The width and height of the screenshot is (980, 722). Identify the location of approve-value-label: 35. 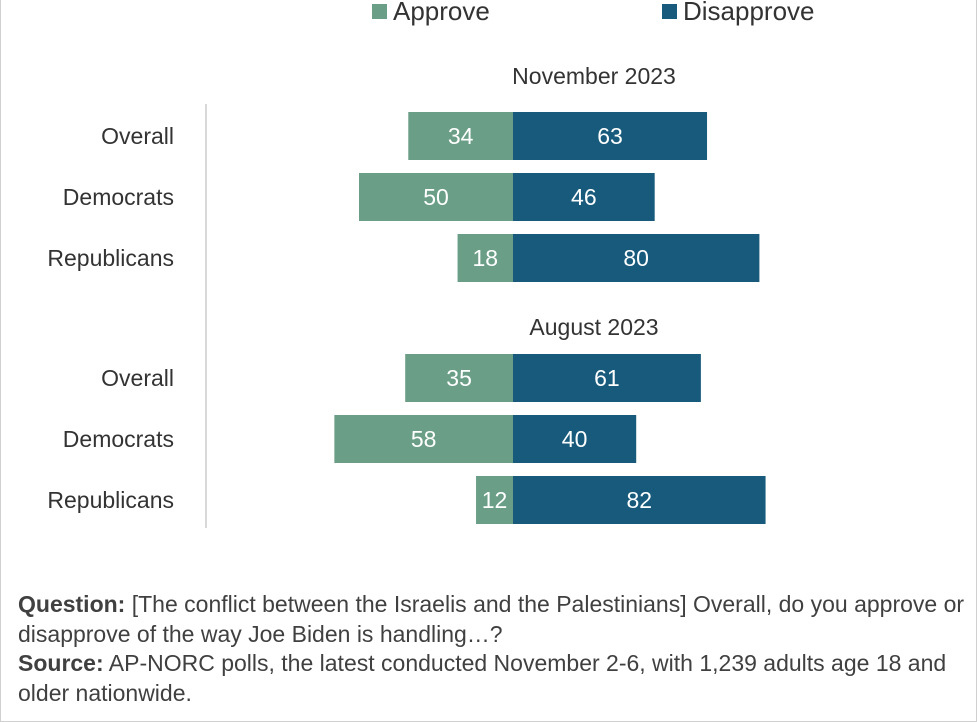
(459, 378).